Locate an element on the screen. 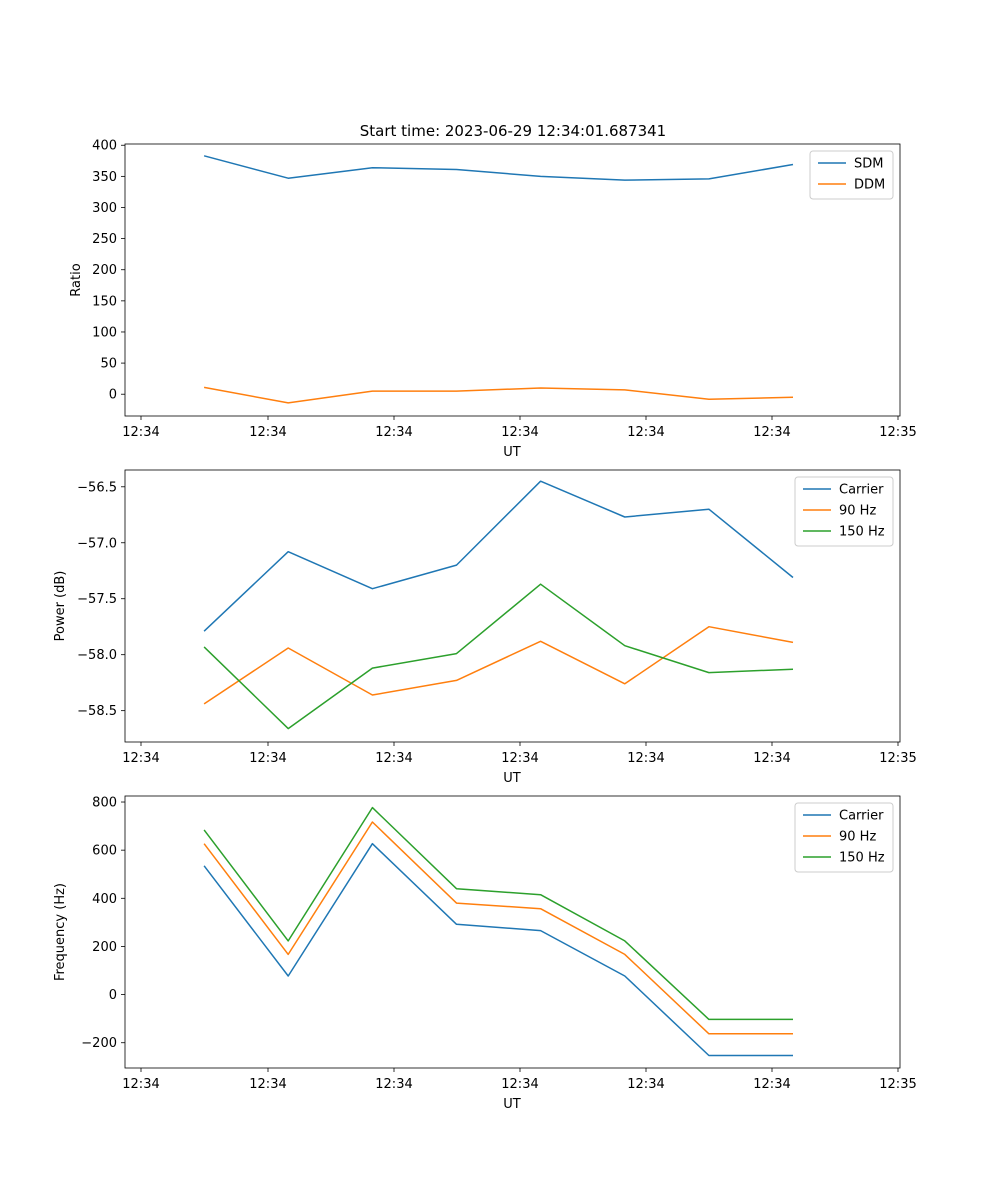  y-tick-label: 50 is located at coordinates (108, 364).